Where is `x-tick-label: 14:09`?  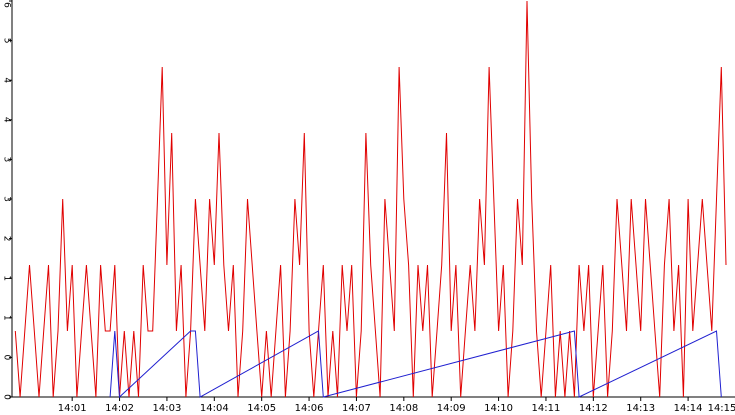 x-tick-label: 14:09 is located at coordinates (451, 408).